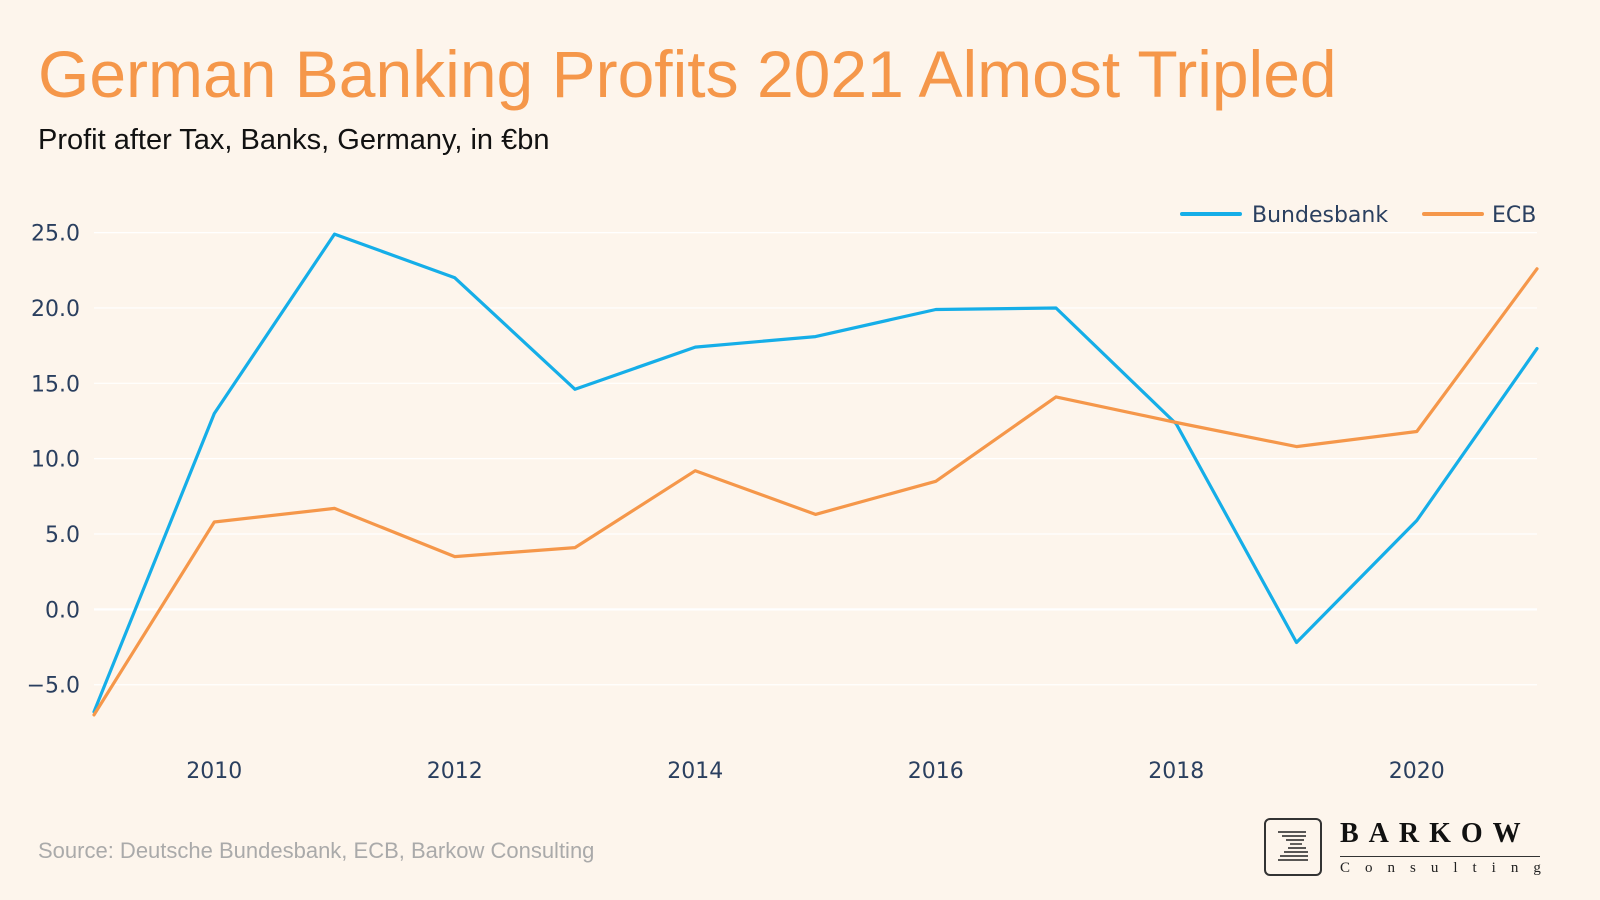 The width and height of the screenshot is (1600, 900). What do you see at coordinates (55, 384) in the screenshot?
I see `y-tick-label: 15.0` at bounding box center [55, 384].